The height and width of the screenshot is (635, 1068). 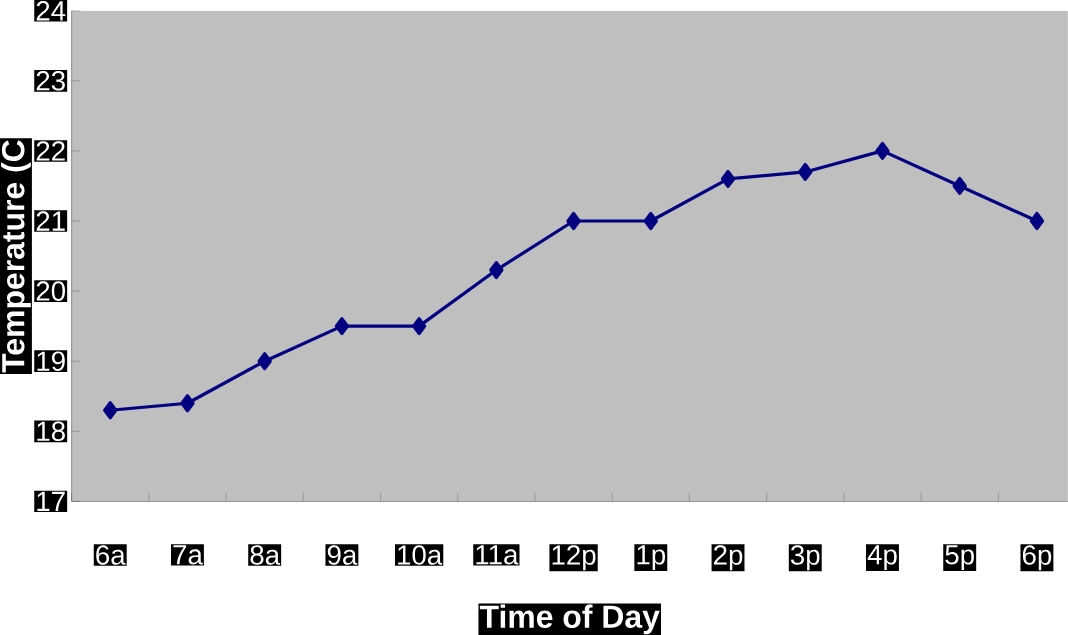 I want to click on x-tick-label: 5p, so click(x=959, y=557).